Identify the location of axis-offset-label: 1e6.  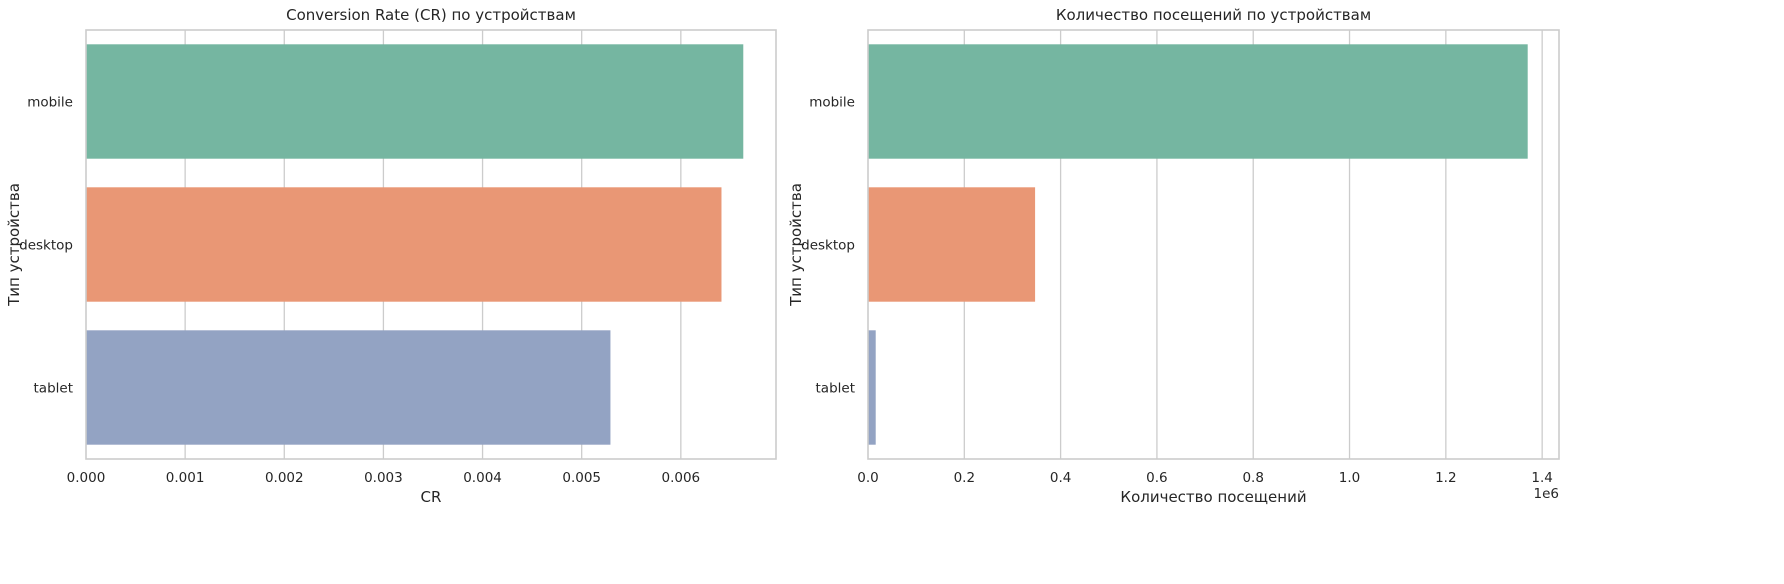
(1546, 494).